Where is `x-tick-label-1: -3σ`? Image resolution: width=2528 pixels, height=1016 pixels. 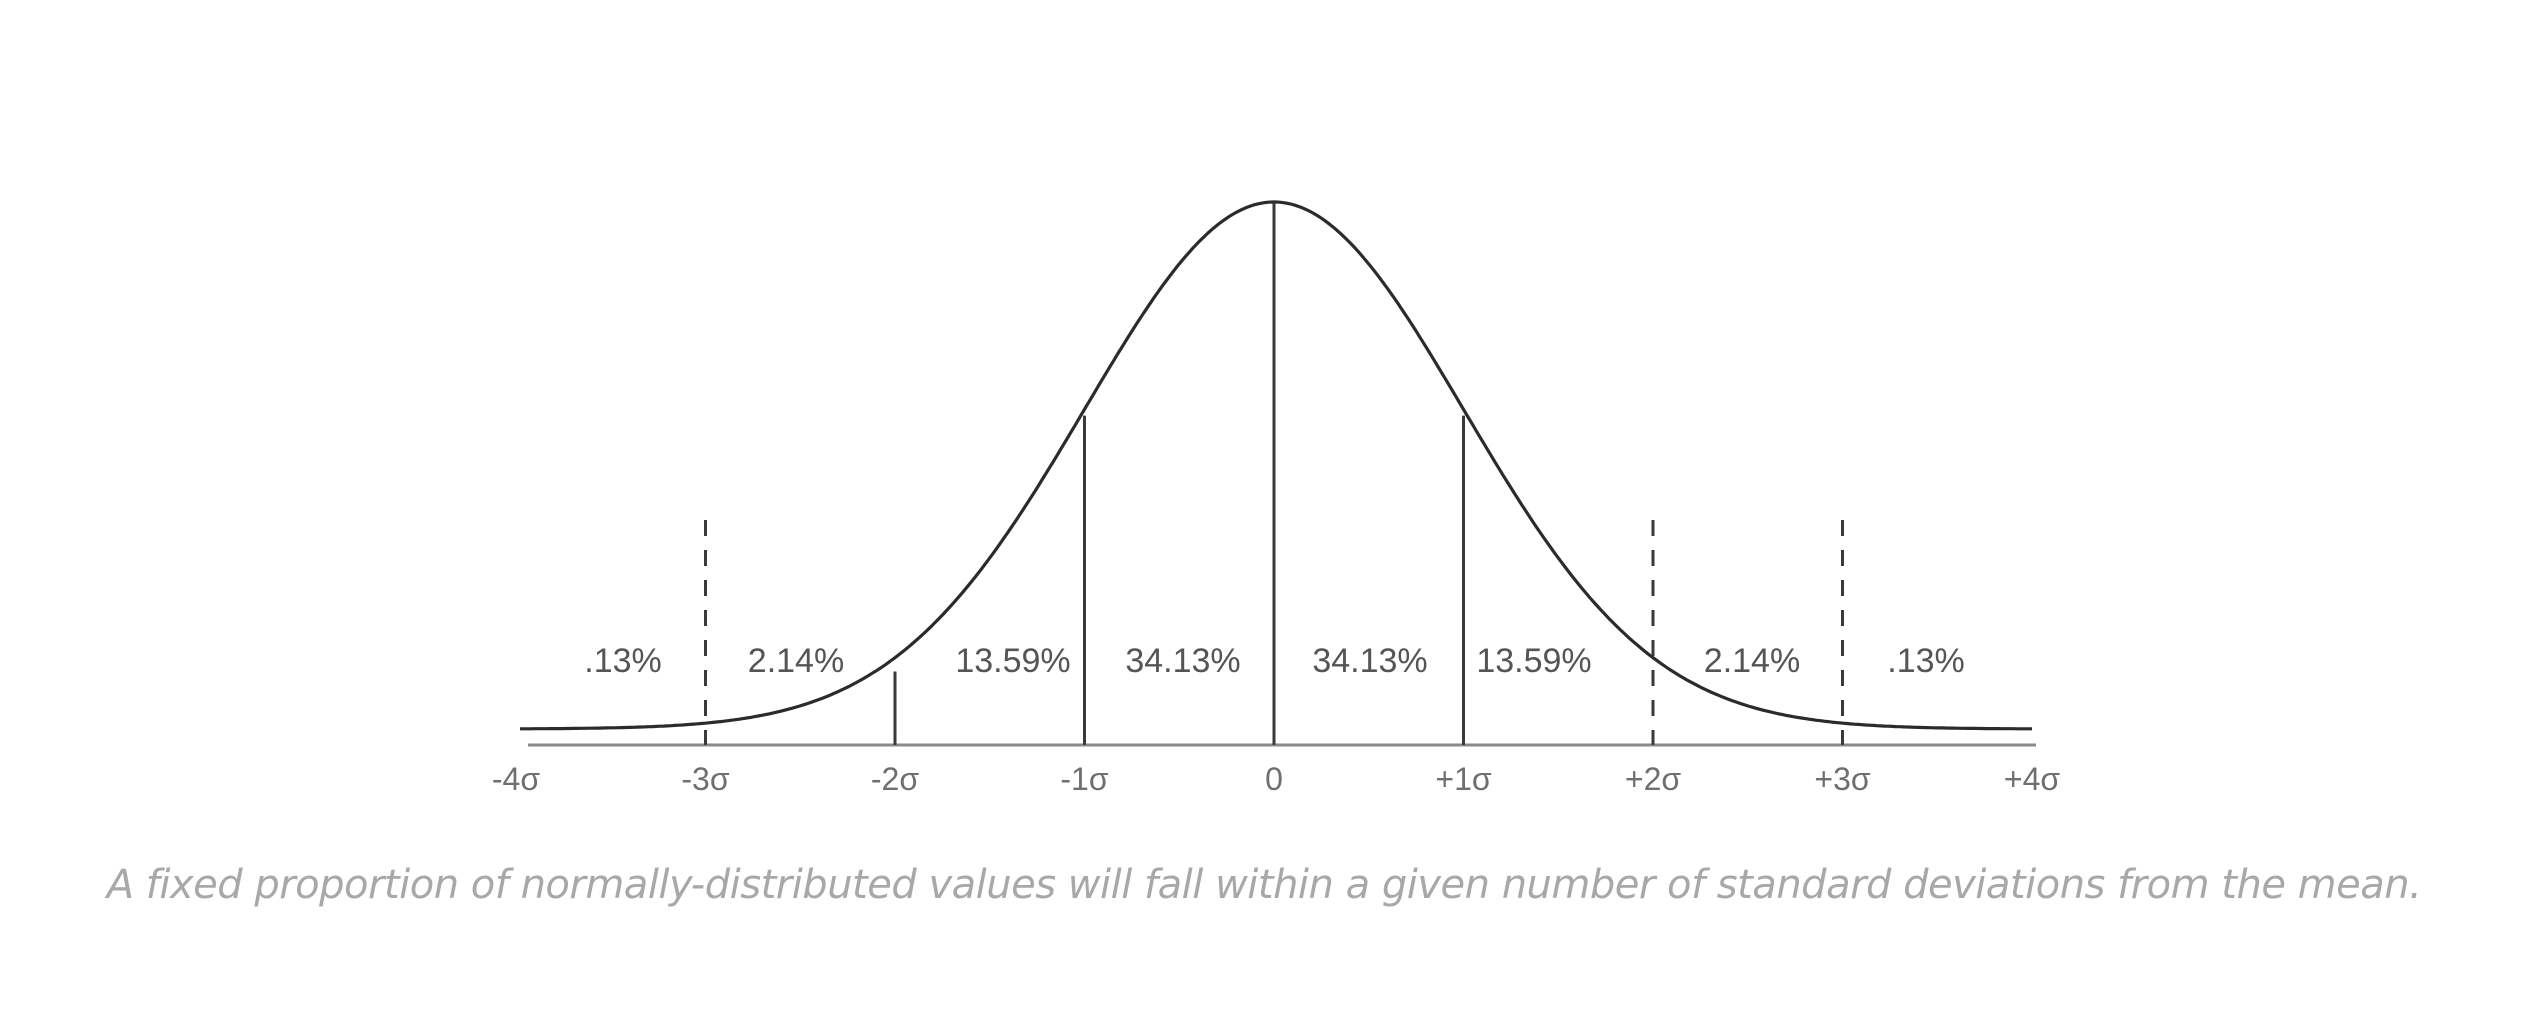
x-tick-label-1: -3σ is located at coordinates (705, 779).